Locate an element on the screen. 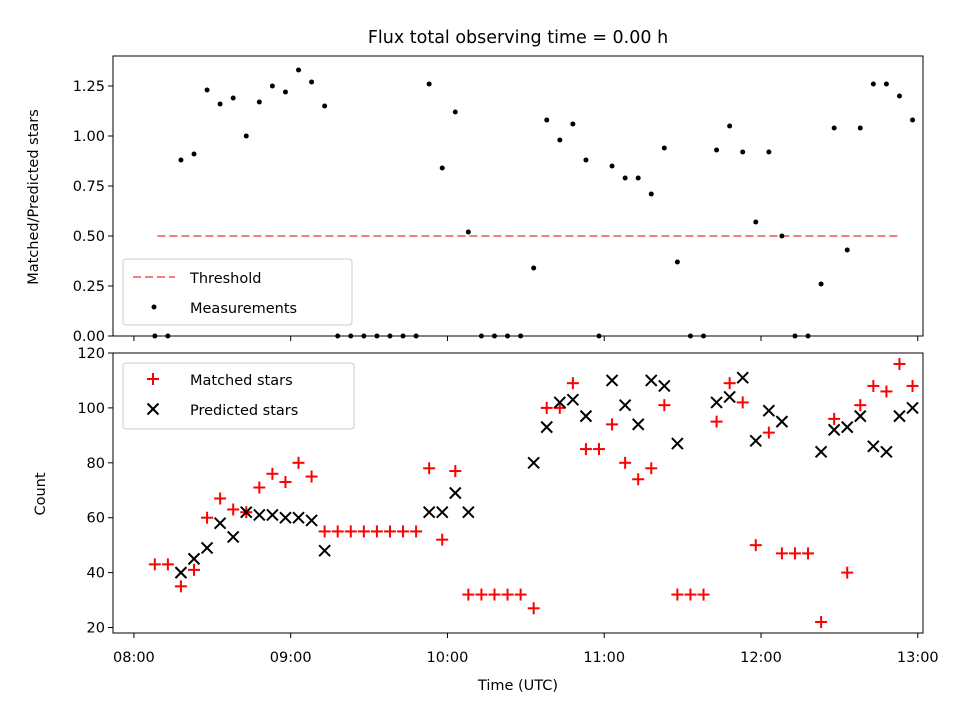 This screenshot has height=720, width=960. x-tick-label: 11:00 is located at coordinates (604, 658).